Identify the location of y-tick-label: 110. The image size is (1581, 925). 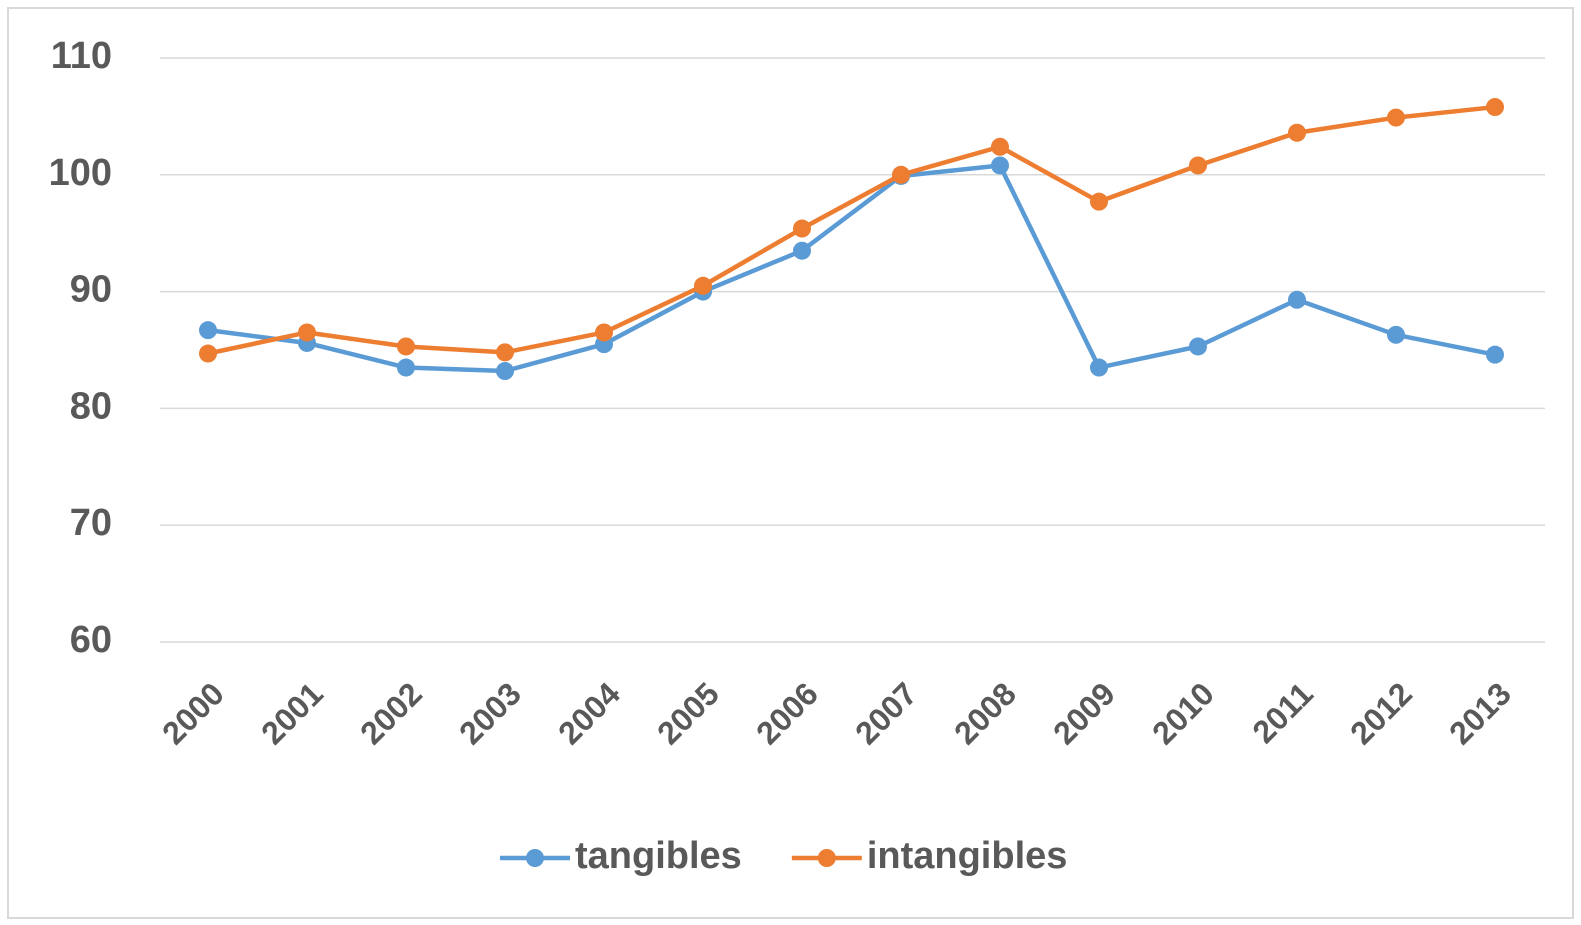
(81, 56).